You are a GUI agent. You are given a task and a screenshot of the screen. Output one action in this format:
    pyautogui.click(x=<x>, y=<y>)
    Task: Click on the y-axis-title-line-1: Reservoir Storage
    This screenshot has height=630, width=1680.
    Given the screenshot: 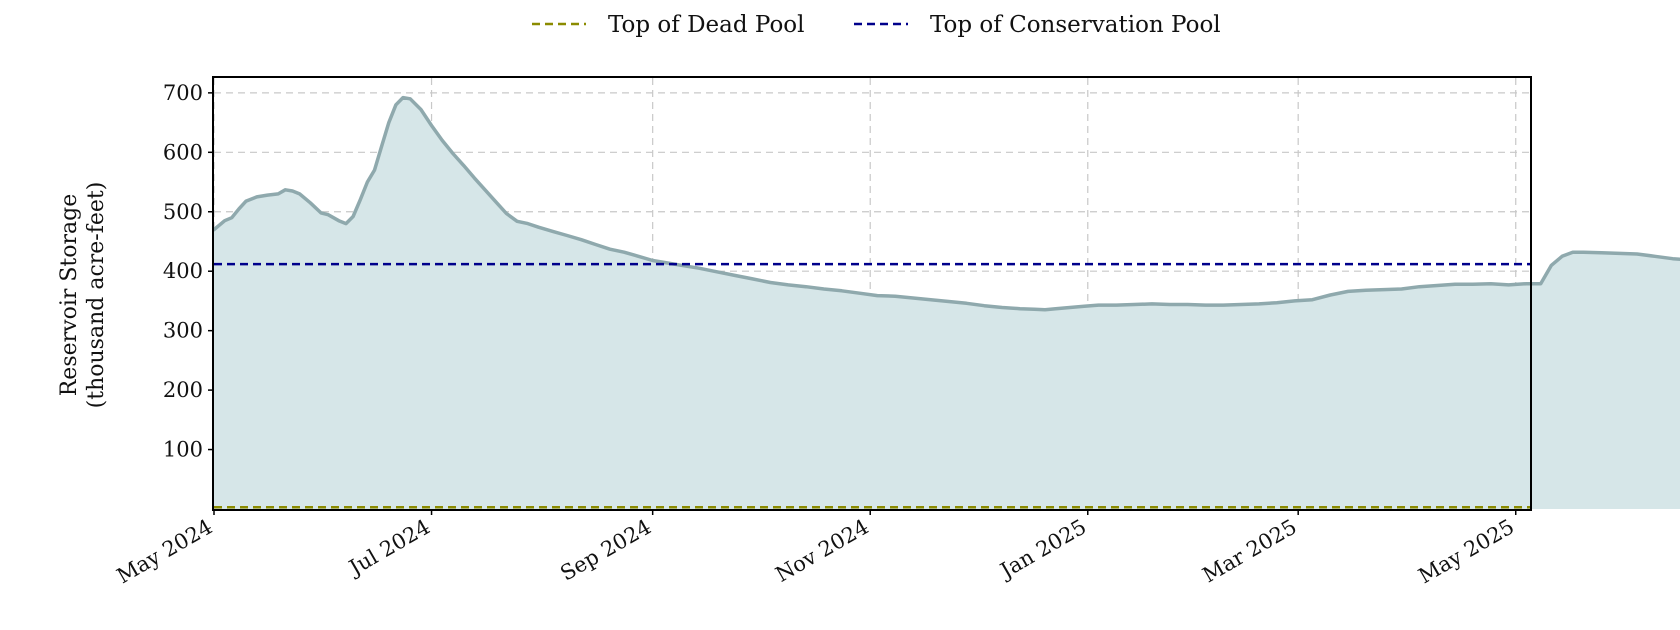 What is the action you would take?
    pyautogui.click(x=69, y=295)
    